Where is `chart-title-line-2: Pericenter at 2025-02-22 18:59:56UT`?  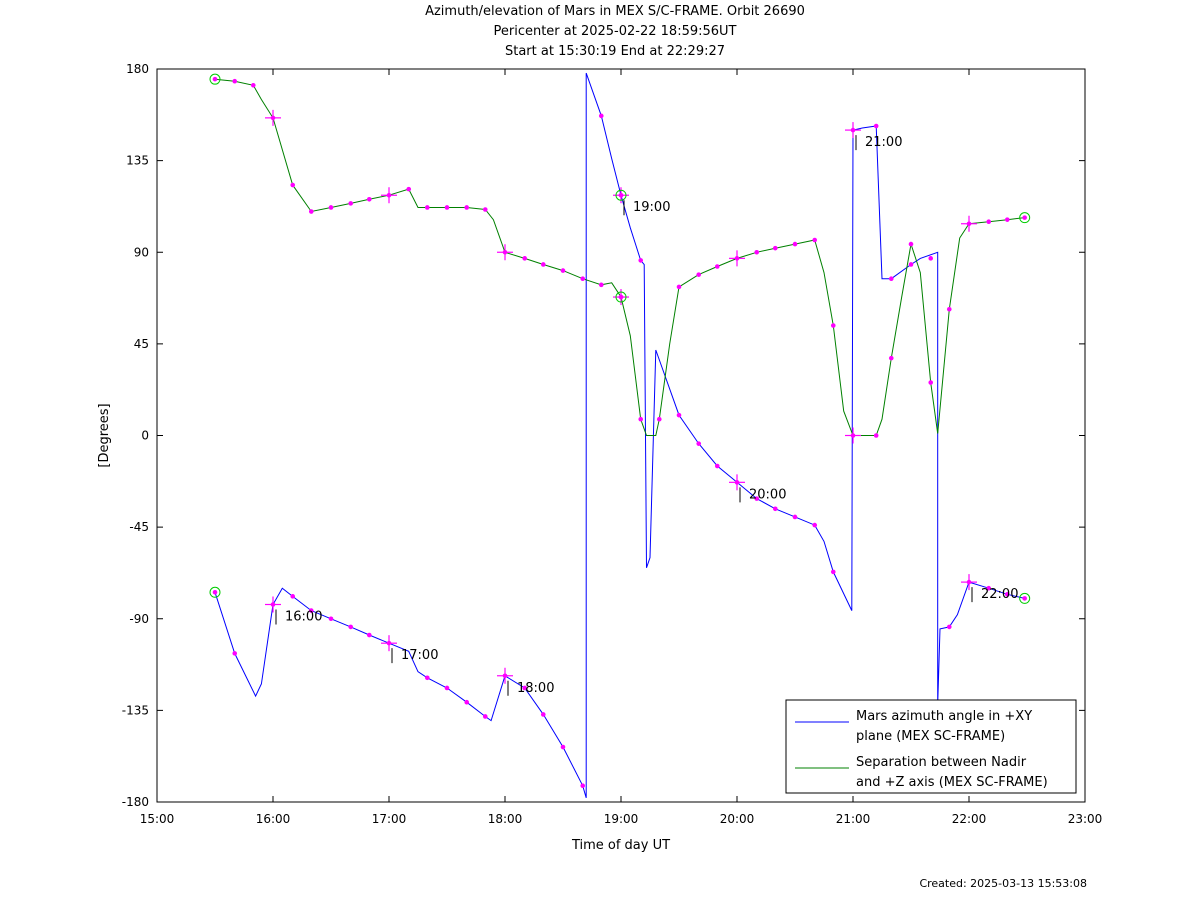 chart-title-line-2: Pericenter at 2025-02-22 18:59:56UT is located at coordinates (615, 31).